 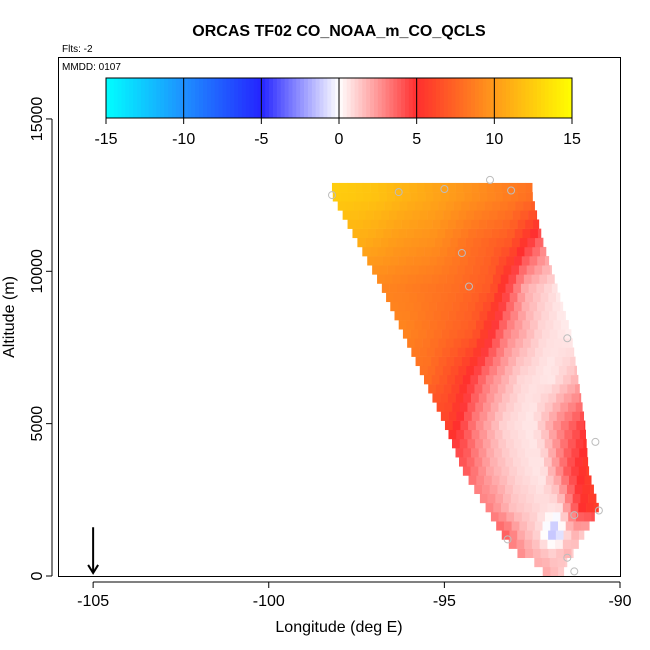 What do you see at coordinates (93, 569) in the screenshot?
I see `arrow-marker-head` at bounding box center [93, 569].